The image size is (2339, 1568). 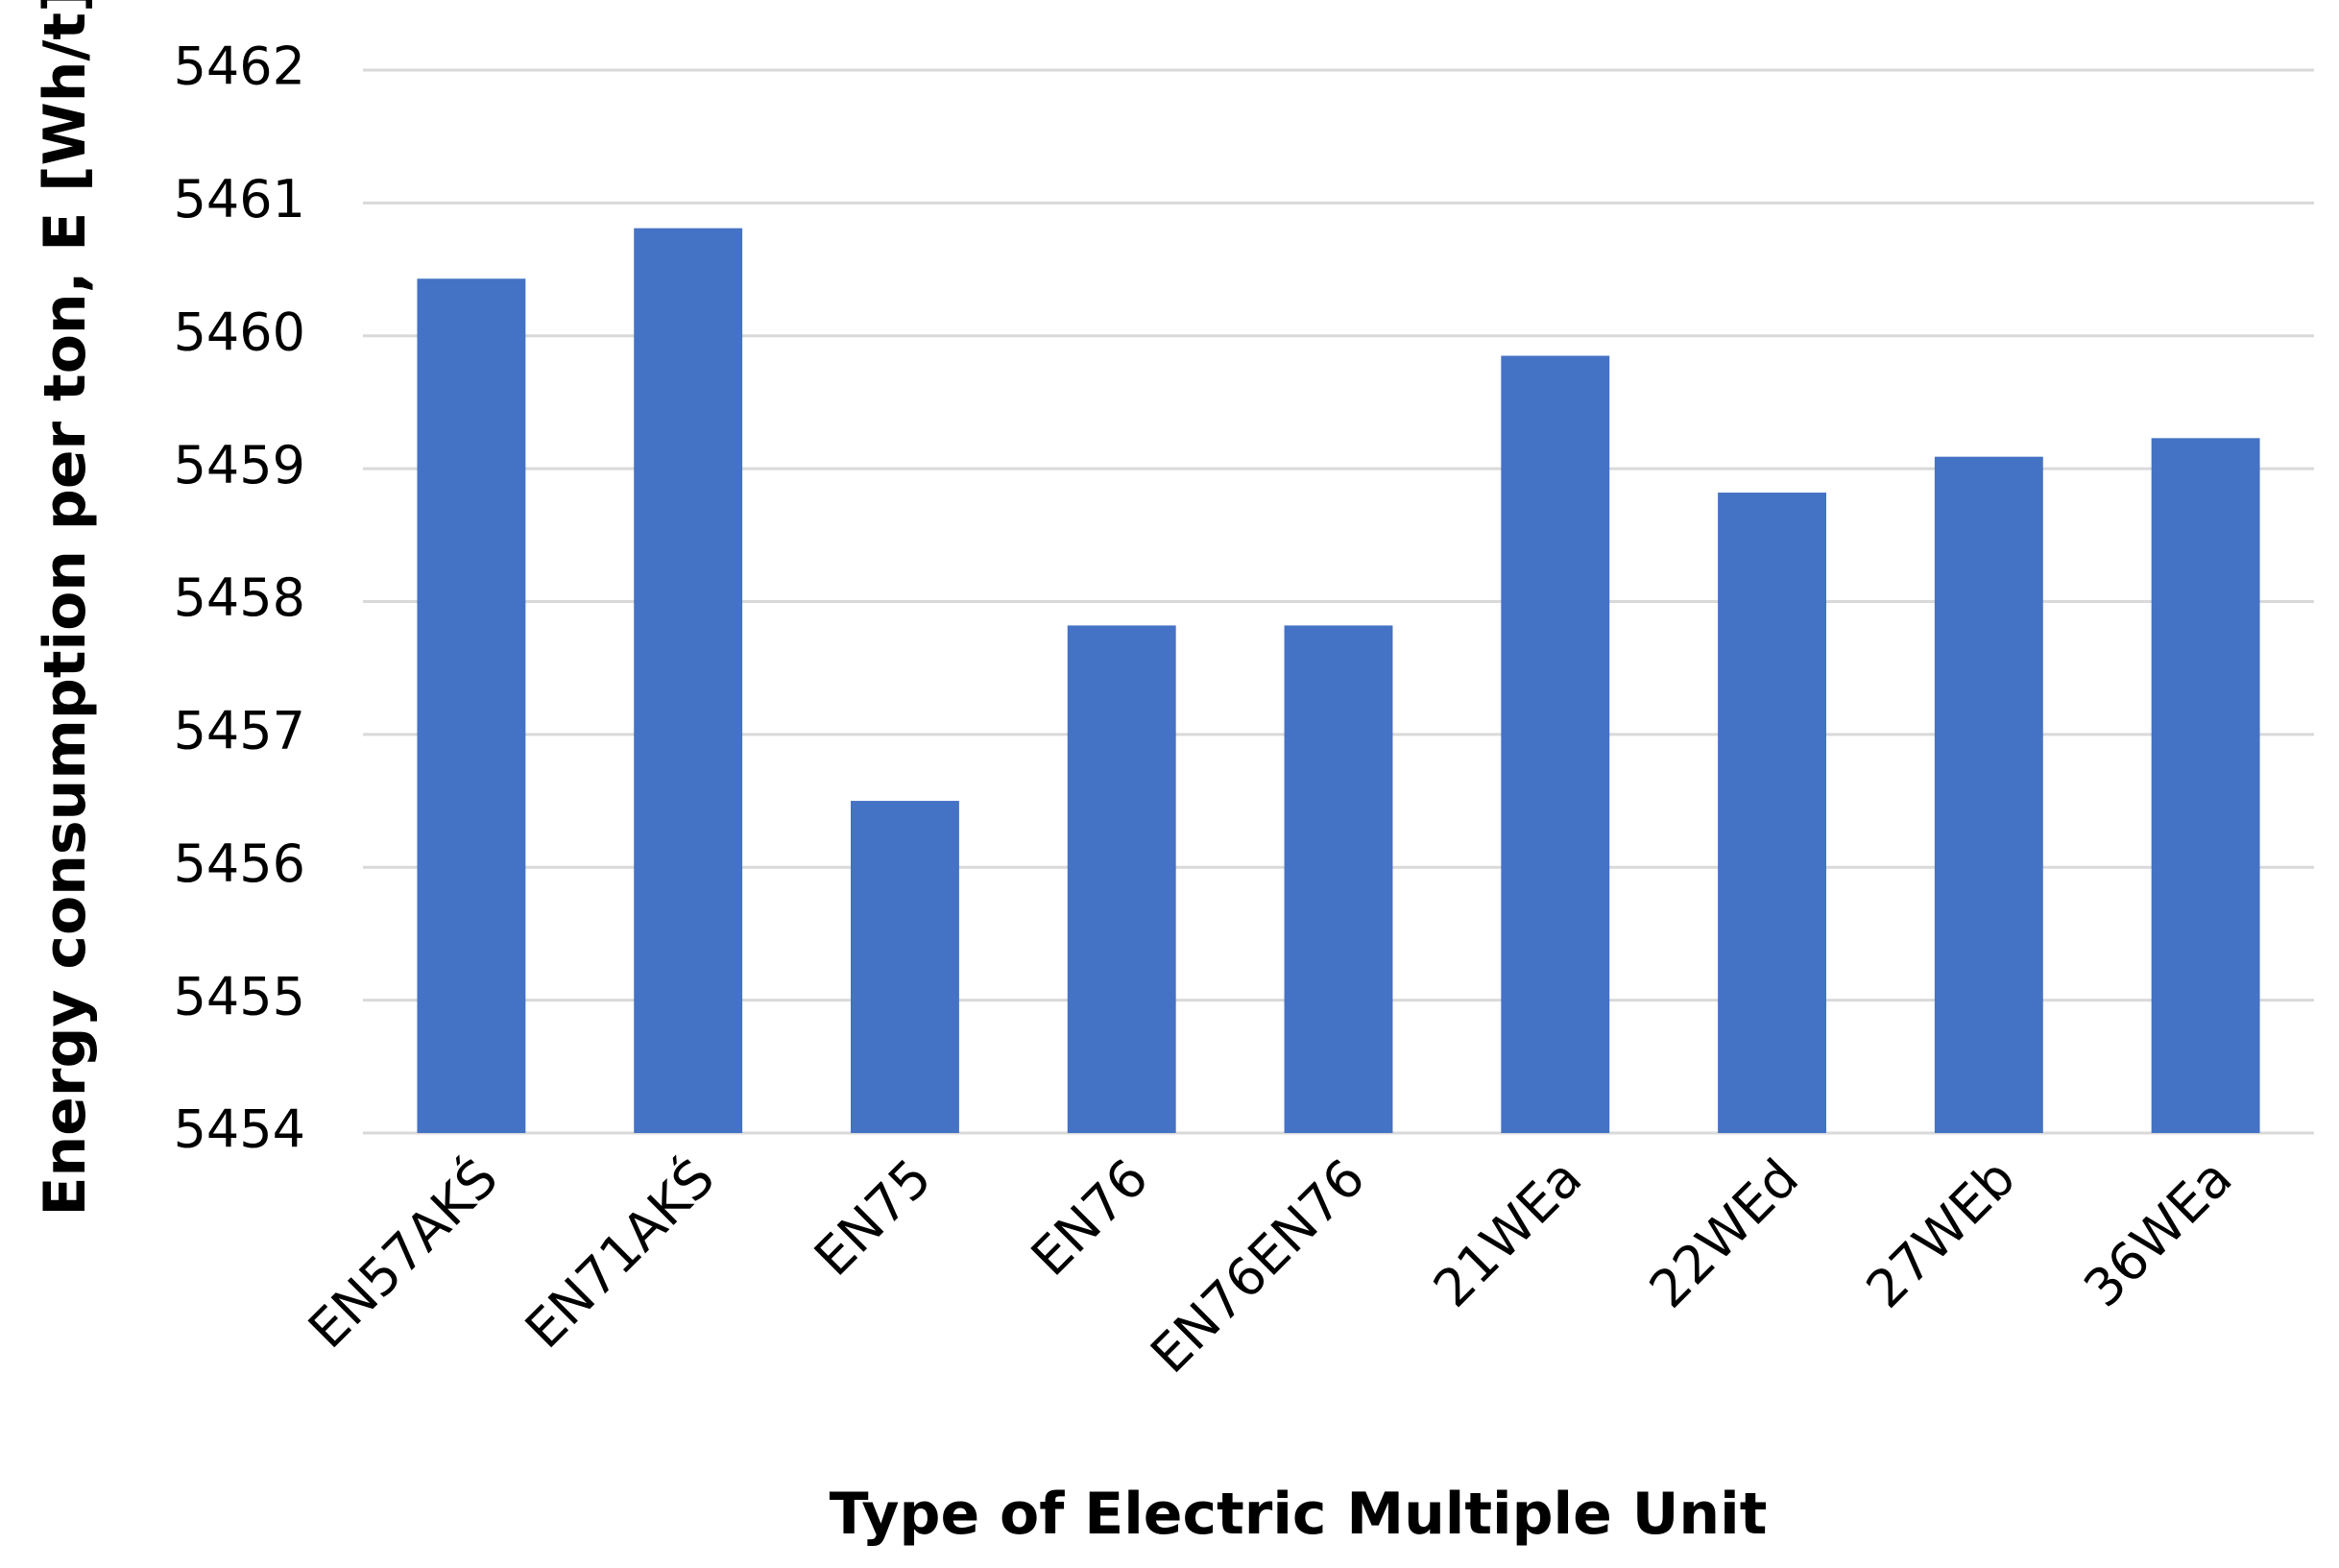 I want to click on x-tick-label: 21WEa, so click(x=1507, y=1232).